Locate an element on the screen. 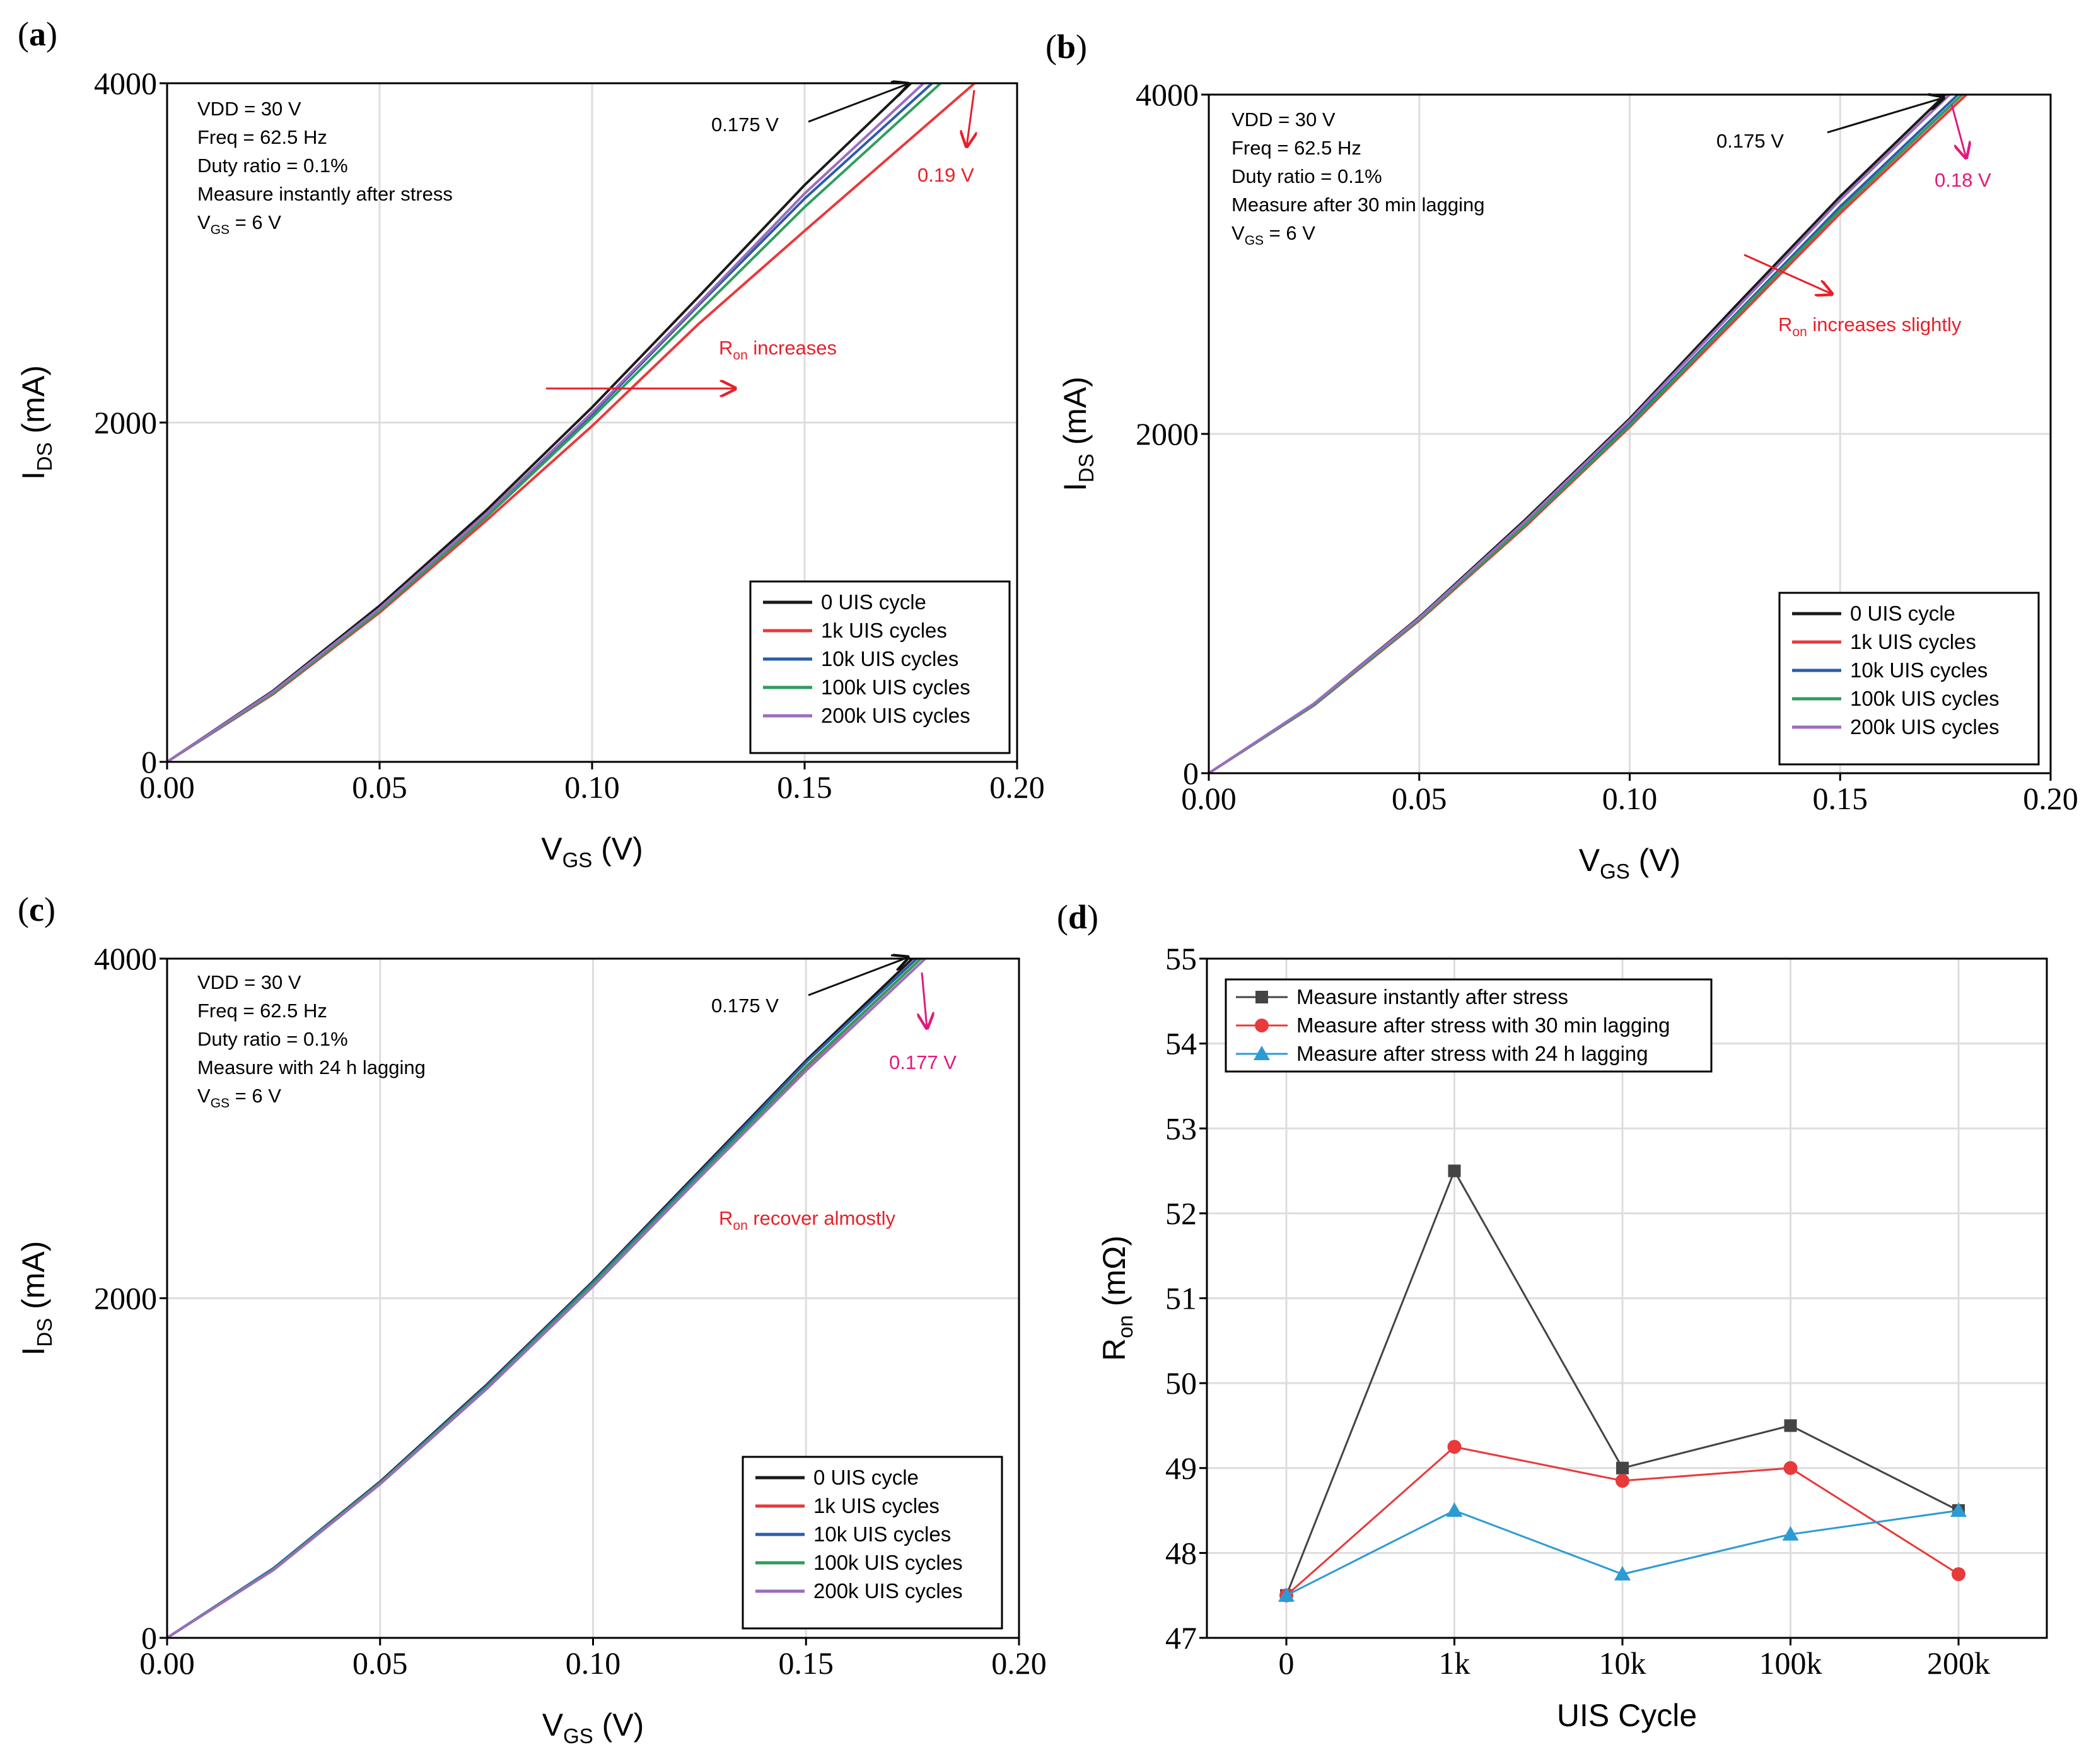  panel-a-ylabel: IDS (mA) is located at coordinates (36, 423).